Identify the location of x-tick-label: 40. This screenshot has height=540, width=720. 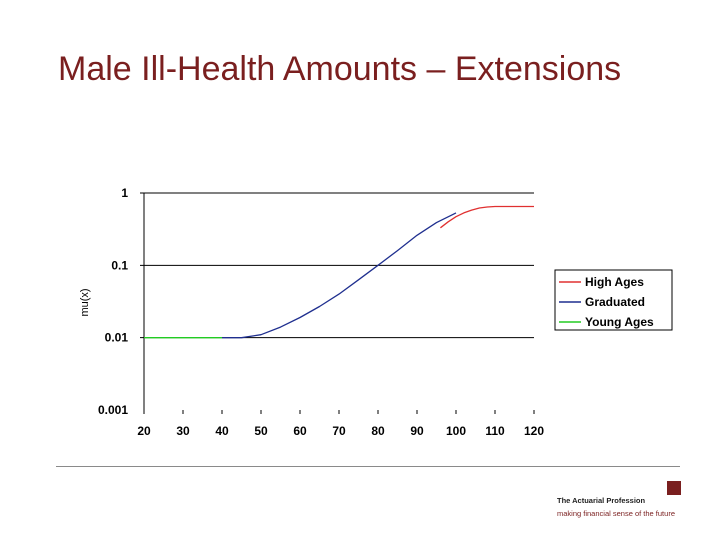
(222, 431).